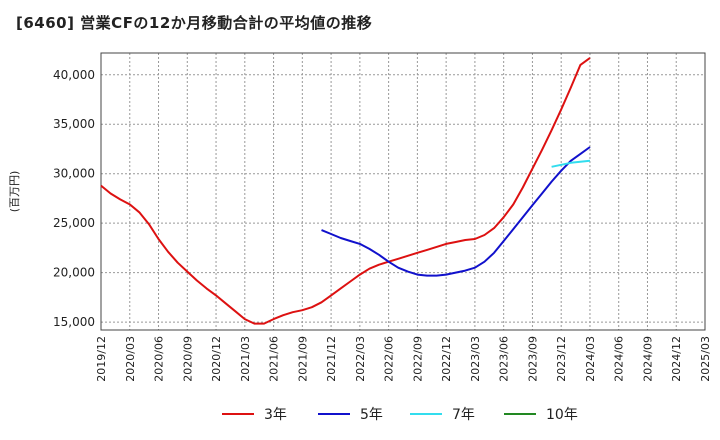 The height and width of the screenshot is (440, 720). Describe the element at coordinates (532, 359) in the screenshot. I see `x-tick-label: 2023/09` at that location.